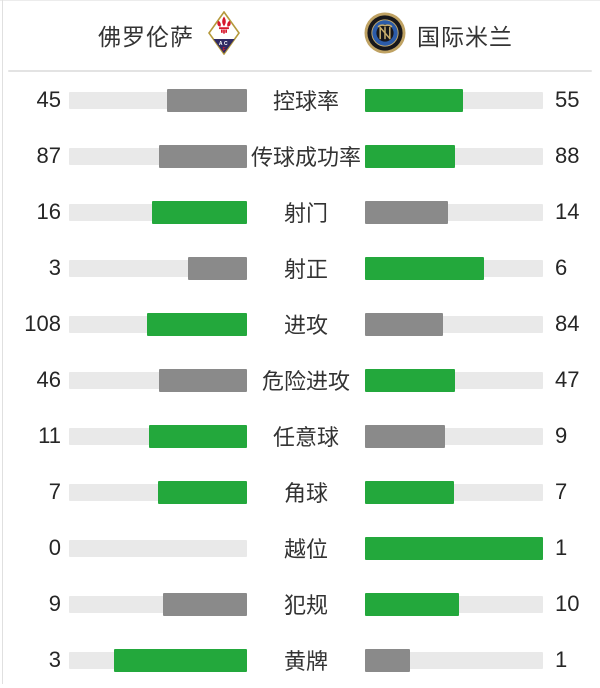 Image resolution: width=600 pixels, height=688 pixels. What do you see at coordinates (305, 493) in the screenshot?
I see `stat-label: 角球` at bounding box center [305, 493].